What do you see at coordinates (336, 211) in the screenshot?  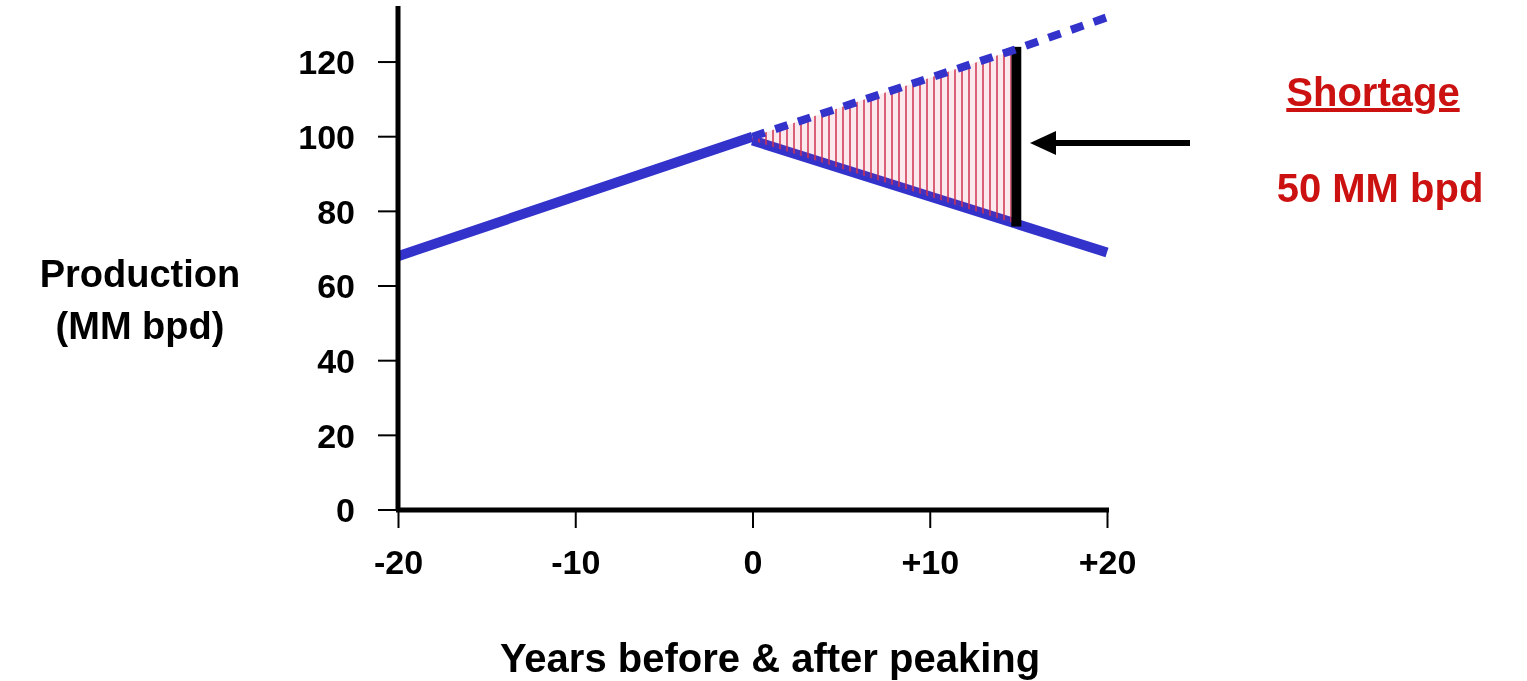 I see `y-tick-label: 80` at bounding box center [336, 211].